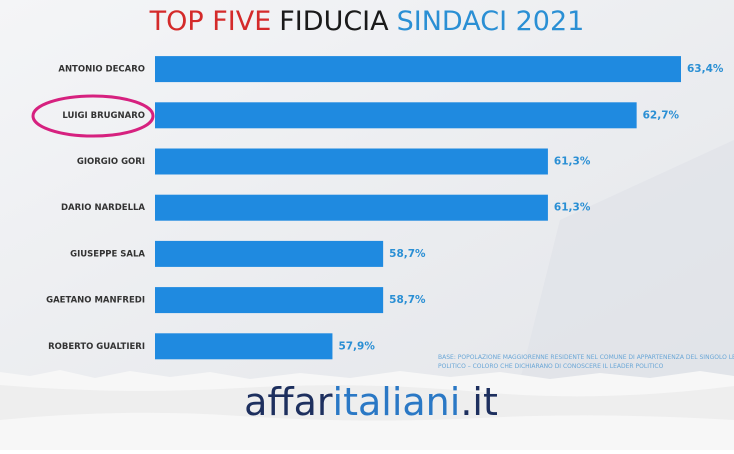  What do you see at coordinates (103, 208) in the screenshot?
I see `y-tick-label: DARIO NARDELLA` at bounding box center [103, 208].